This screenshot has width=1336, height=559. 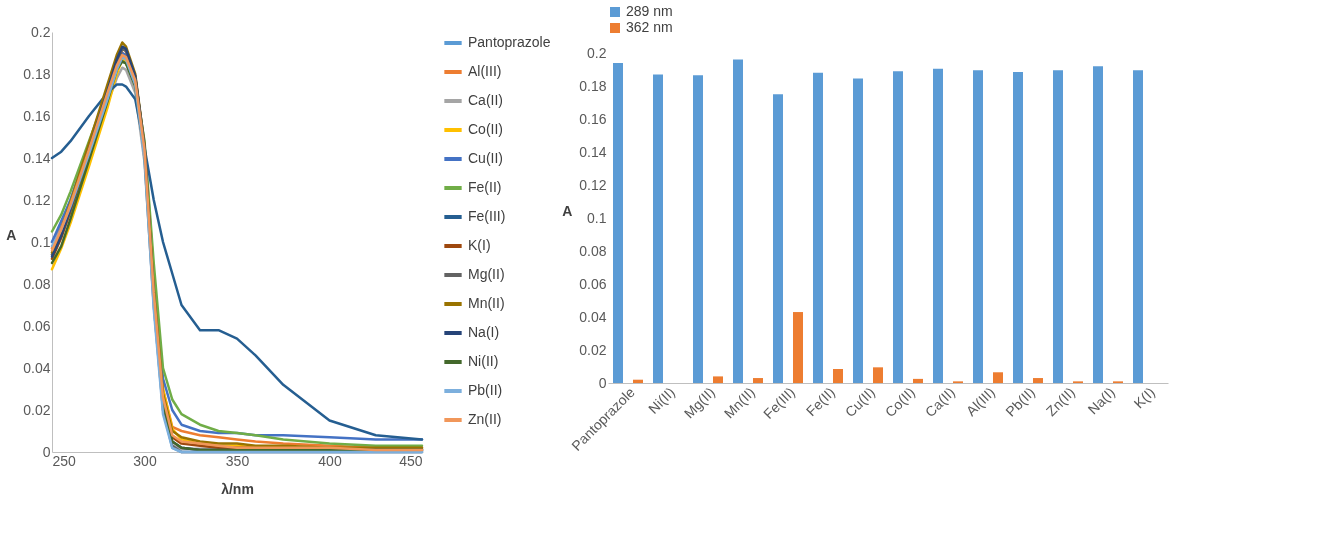 What do you see at coordinates (485, 71) in the screenshot?
I see `legend-label: Al(III)` at bounding box center [485, 71].